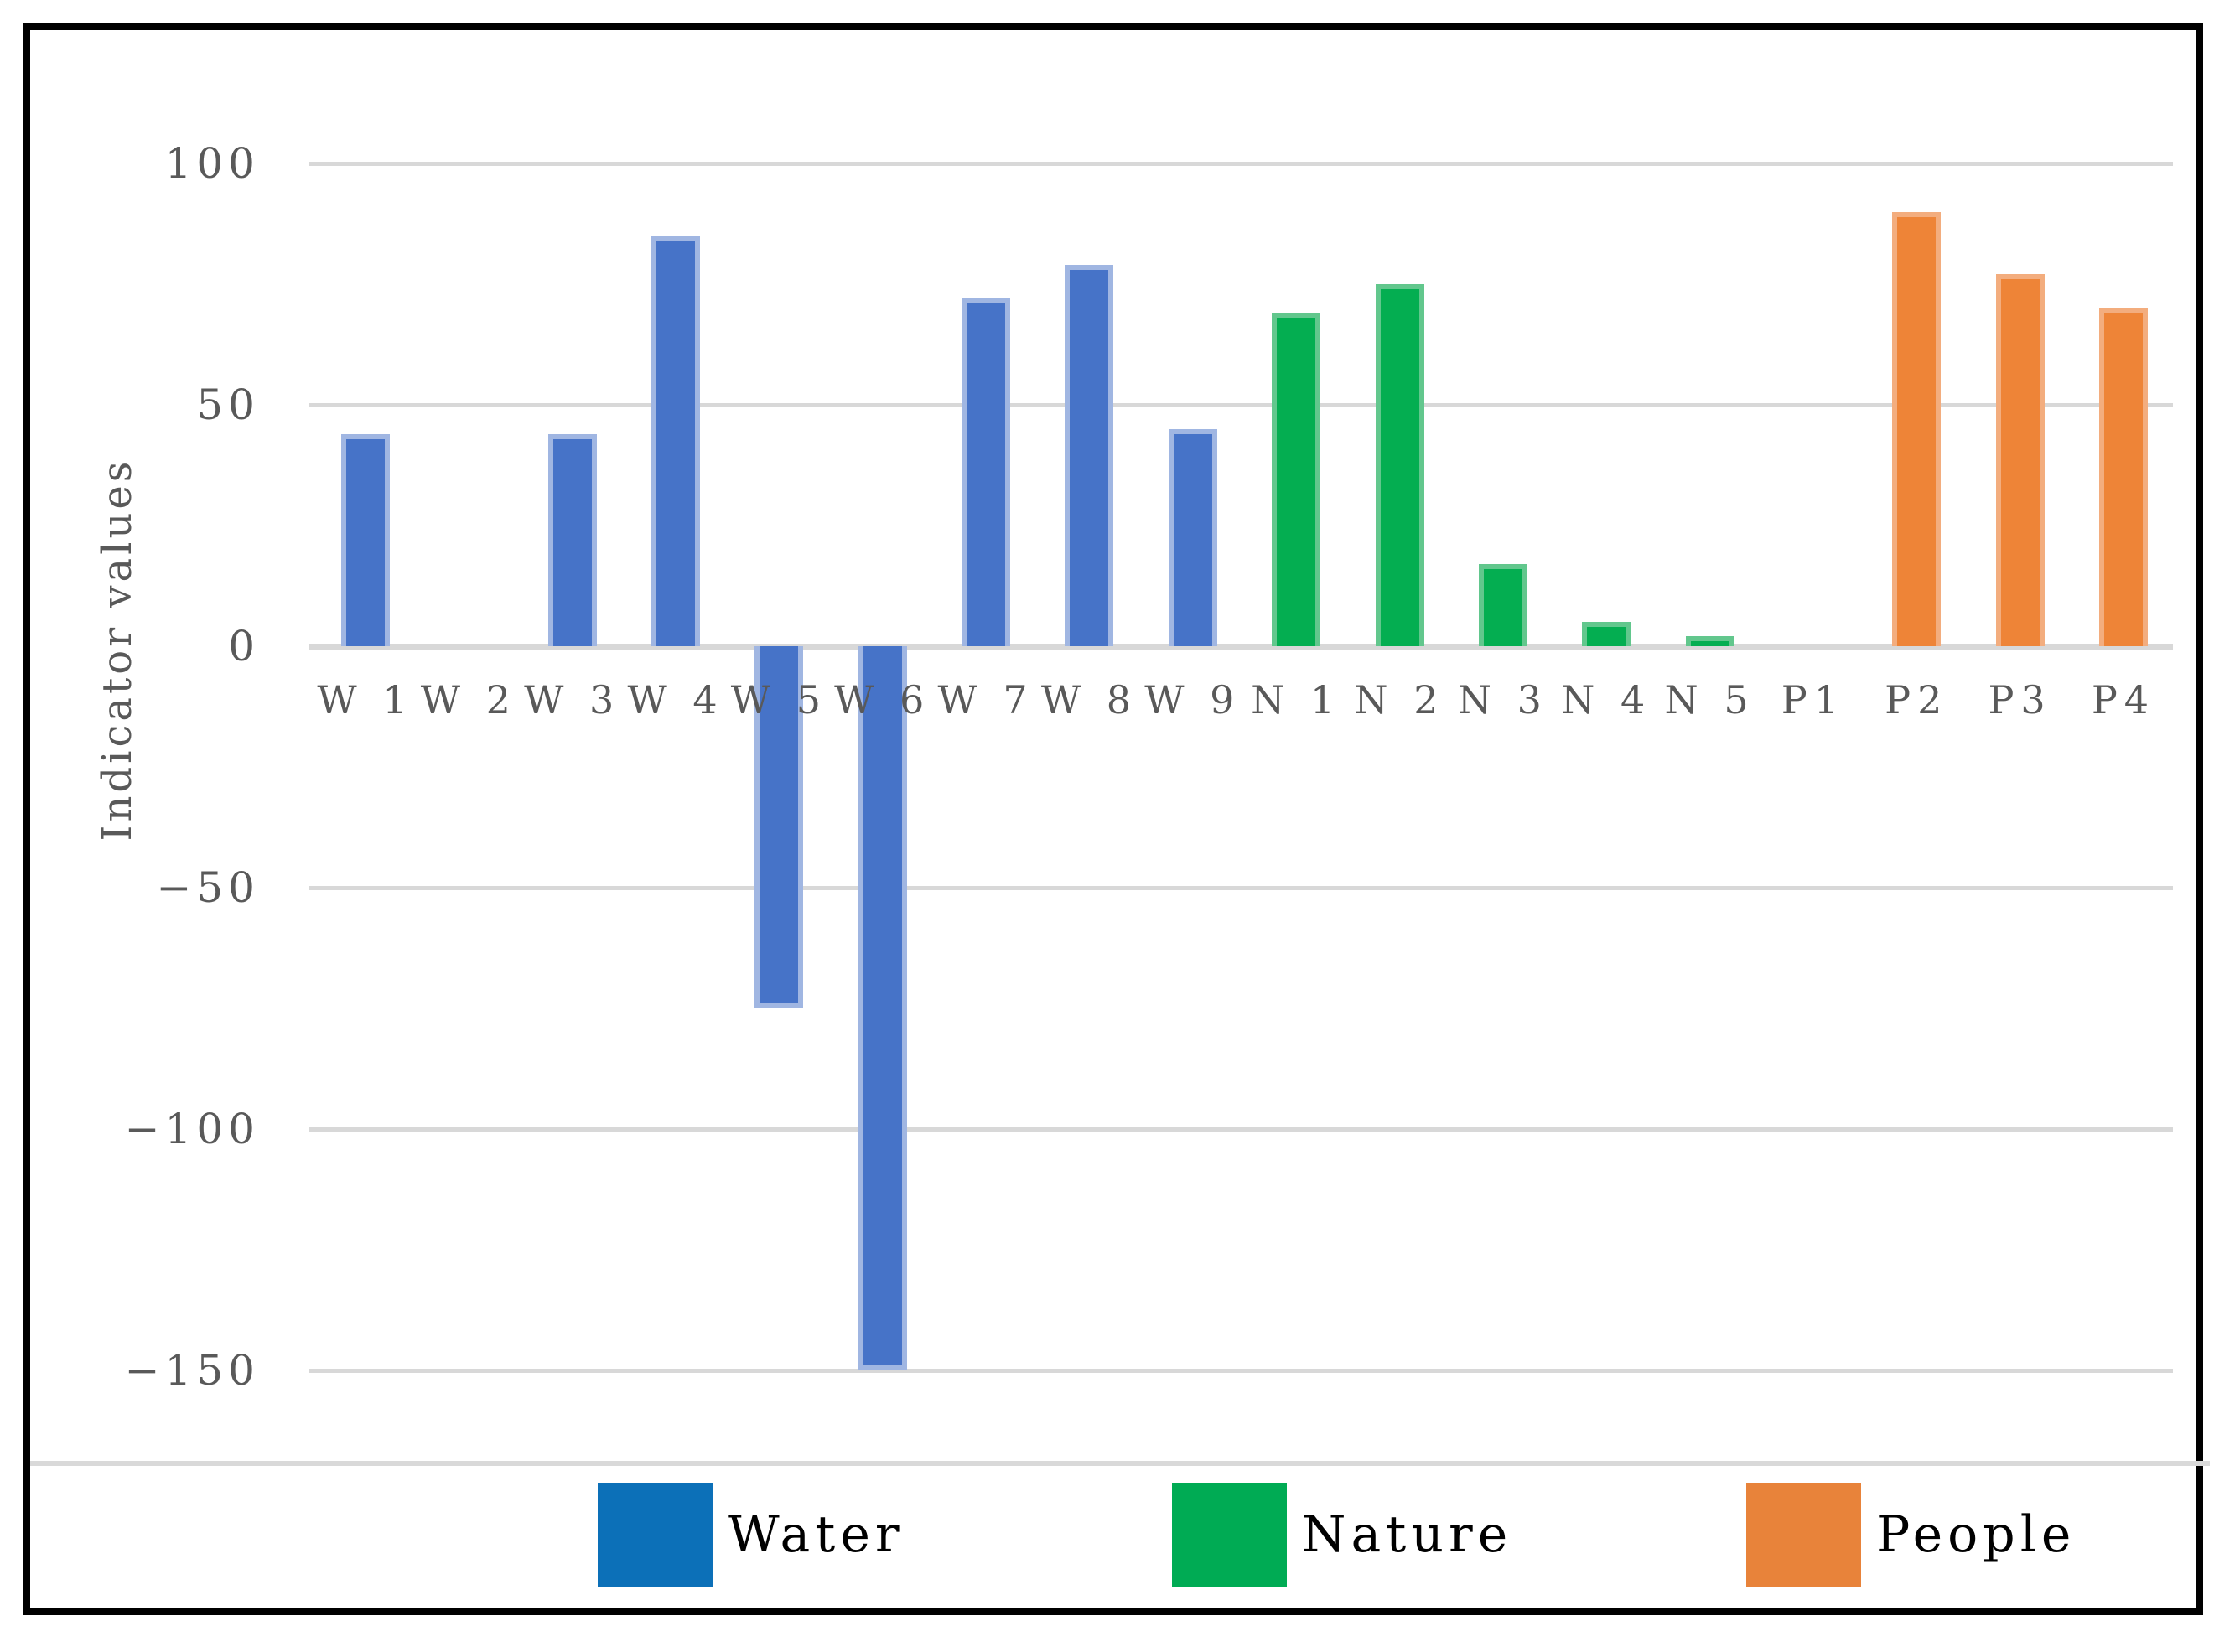 The height and width of the screenshot is (1652, 2240). What do you see at coordinates (1813, 699) in the screenshot?
I see `category-label: P1` at bounding box center [1813, 699].